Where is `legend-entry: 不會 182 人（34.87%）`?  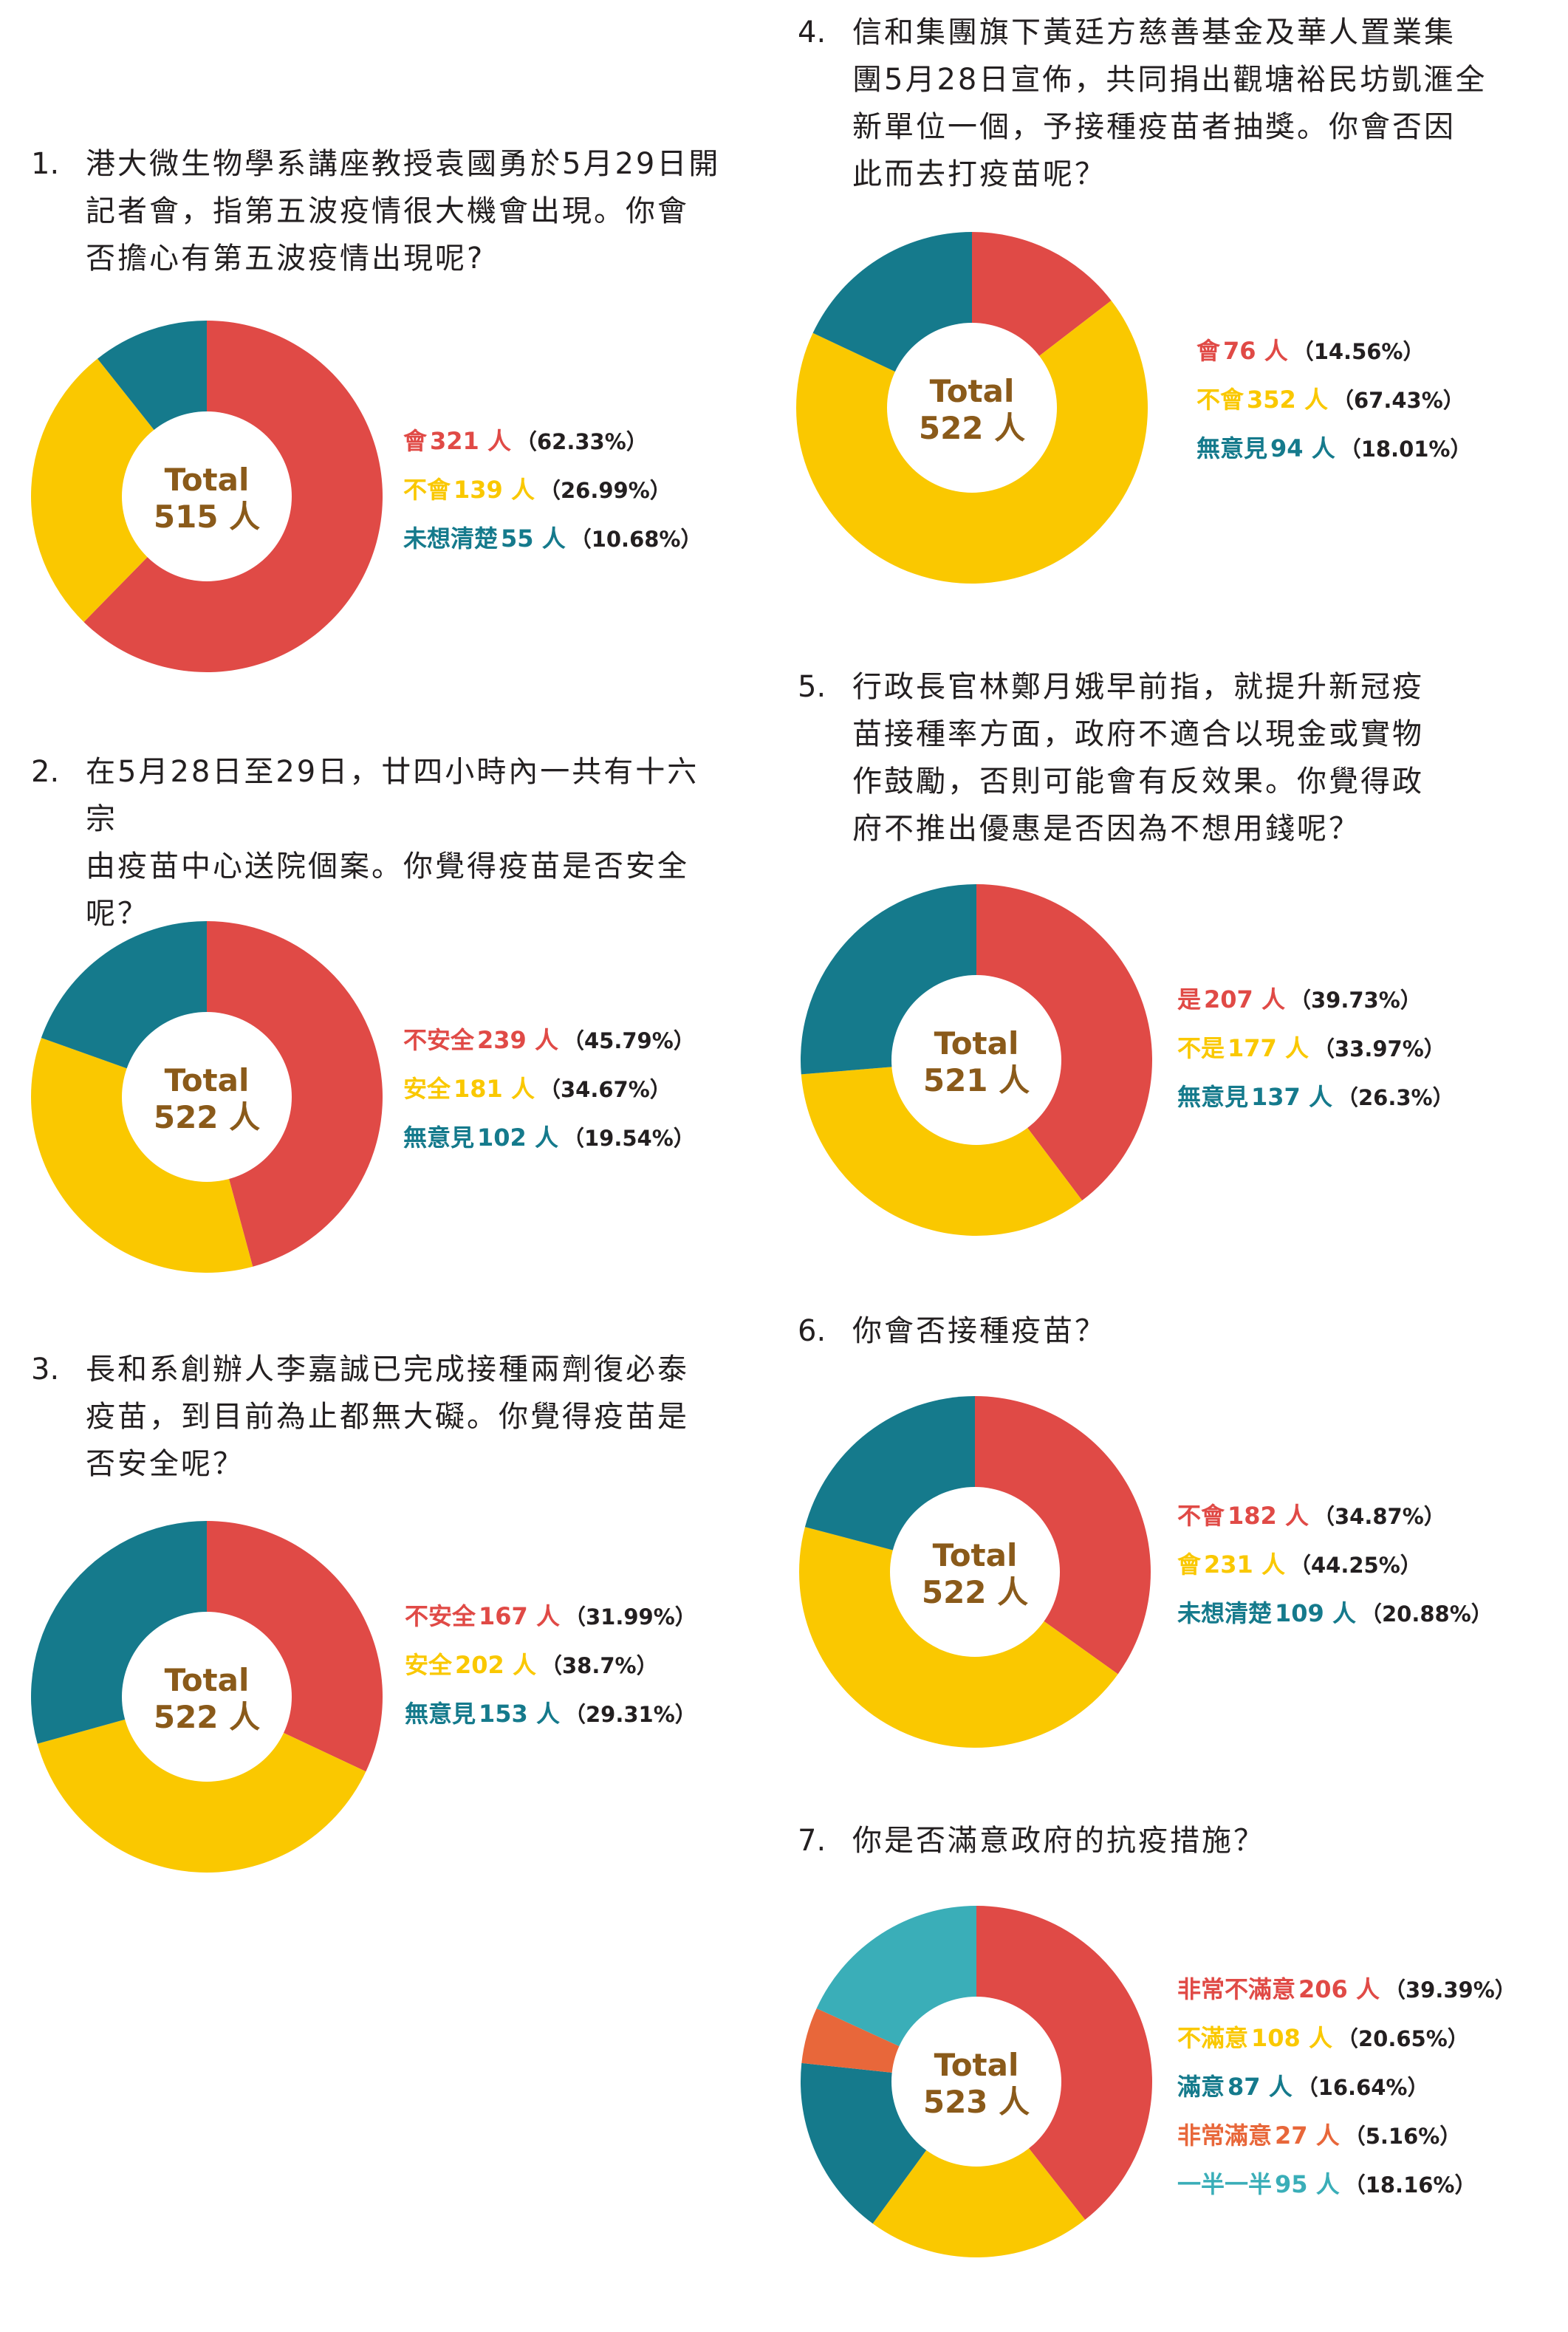
legend-entry: 不會 182 人（34.87%） is located at coordinates (1335, 1521).